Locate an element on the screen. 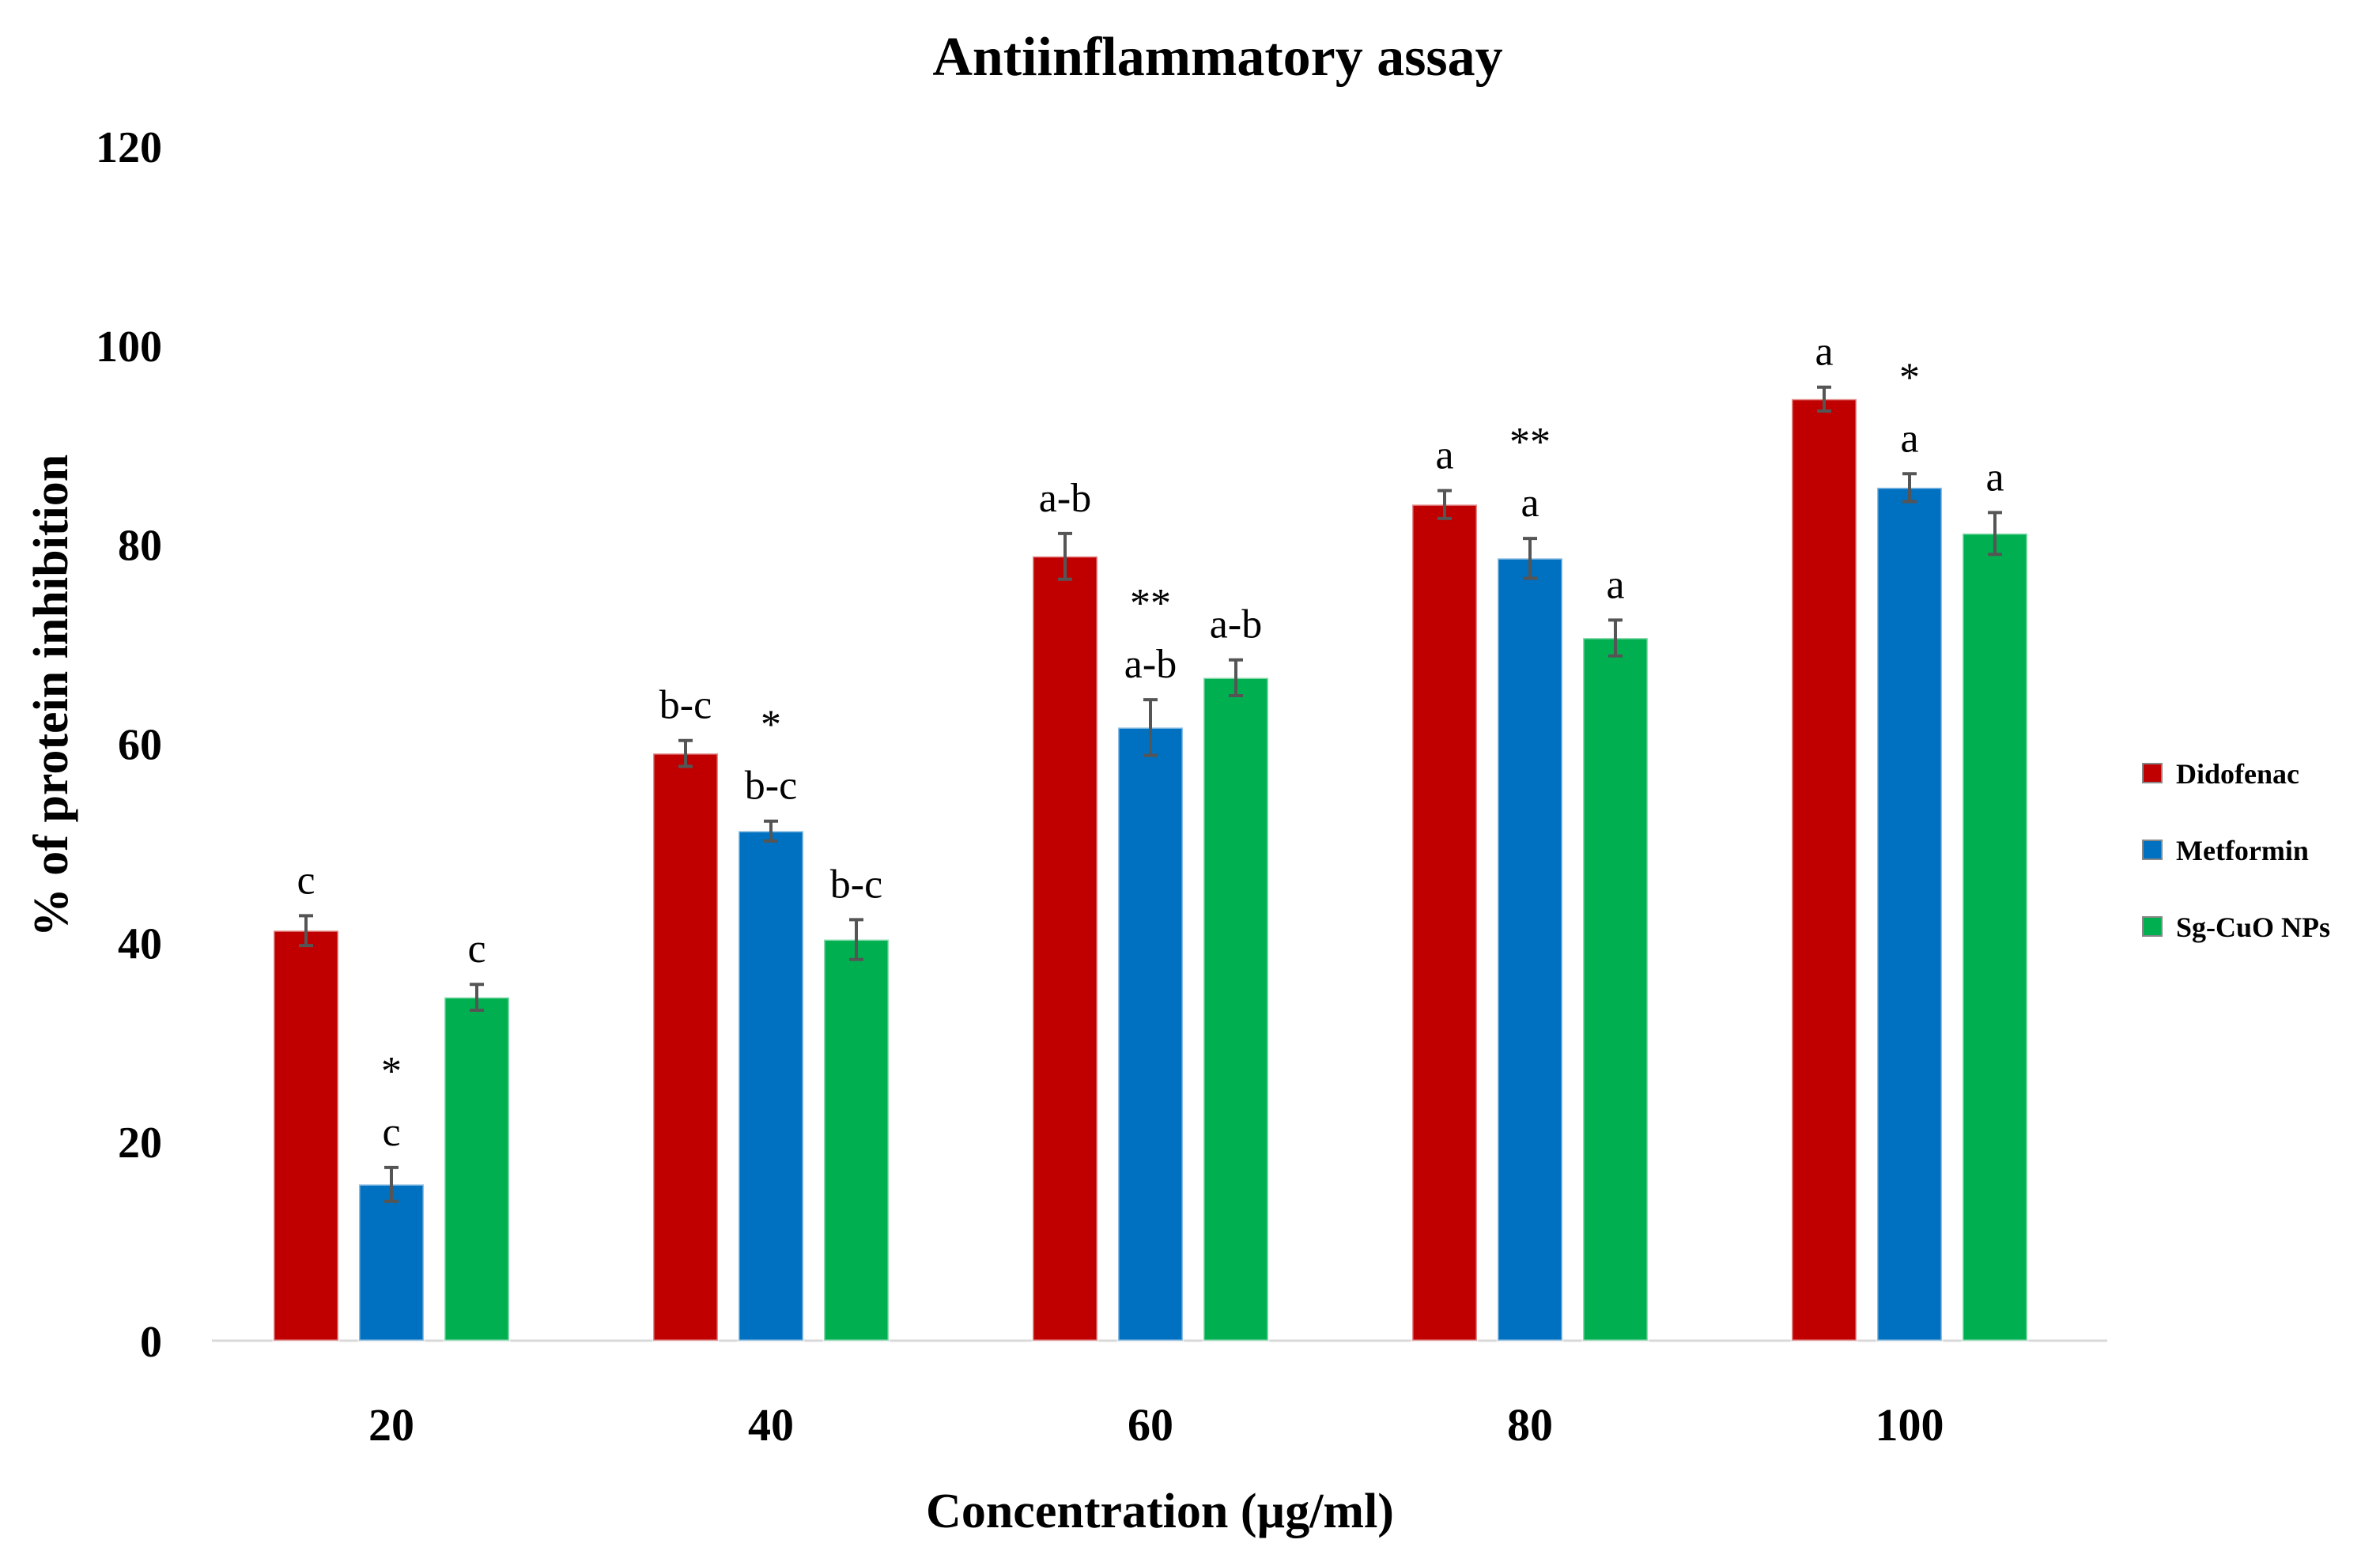 This screenshot has width=2380, height=1566. y-tick-label: 80 is located at coordinates (140, 546).